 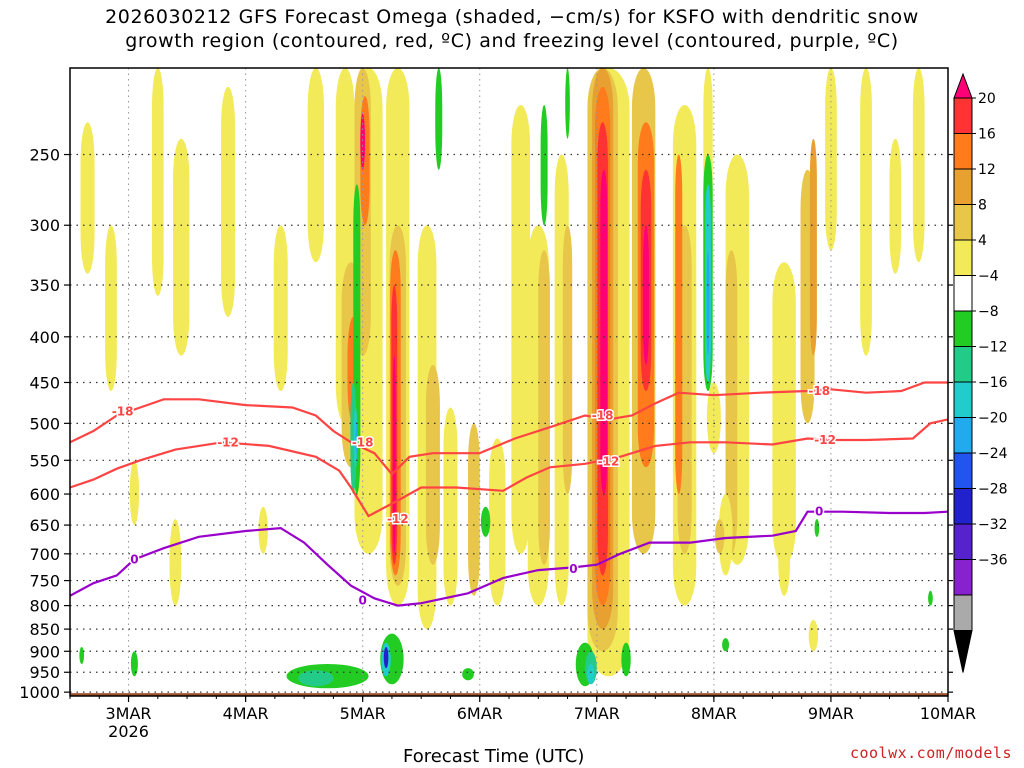 I want to click on contour-minus18, so click(x=509, y=428).